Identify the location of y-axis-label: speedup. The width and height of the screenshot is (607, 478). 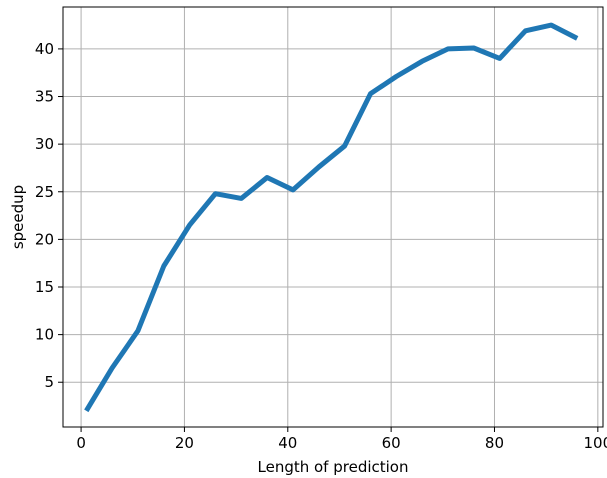
(18, 217).